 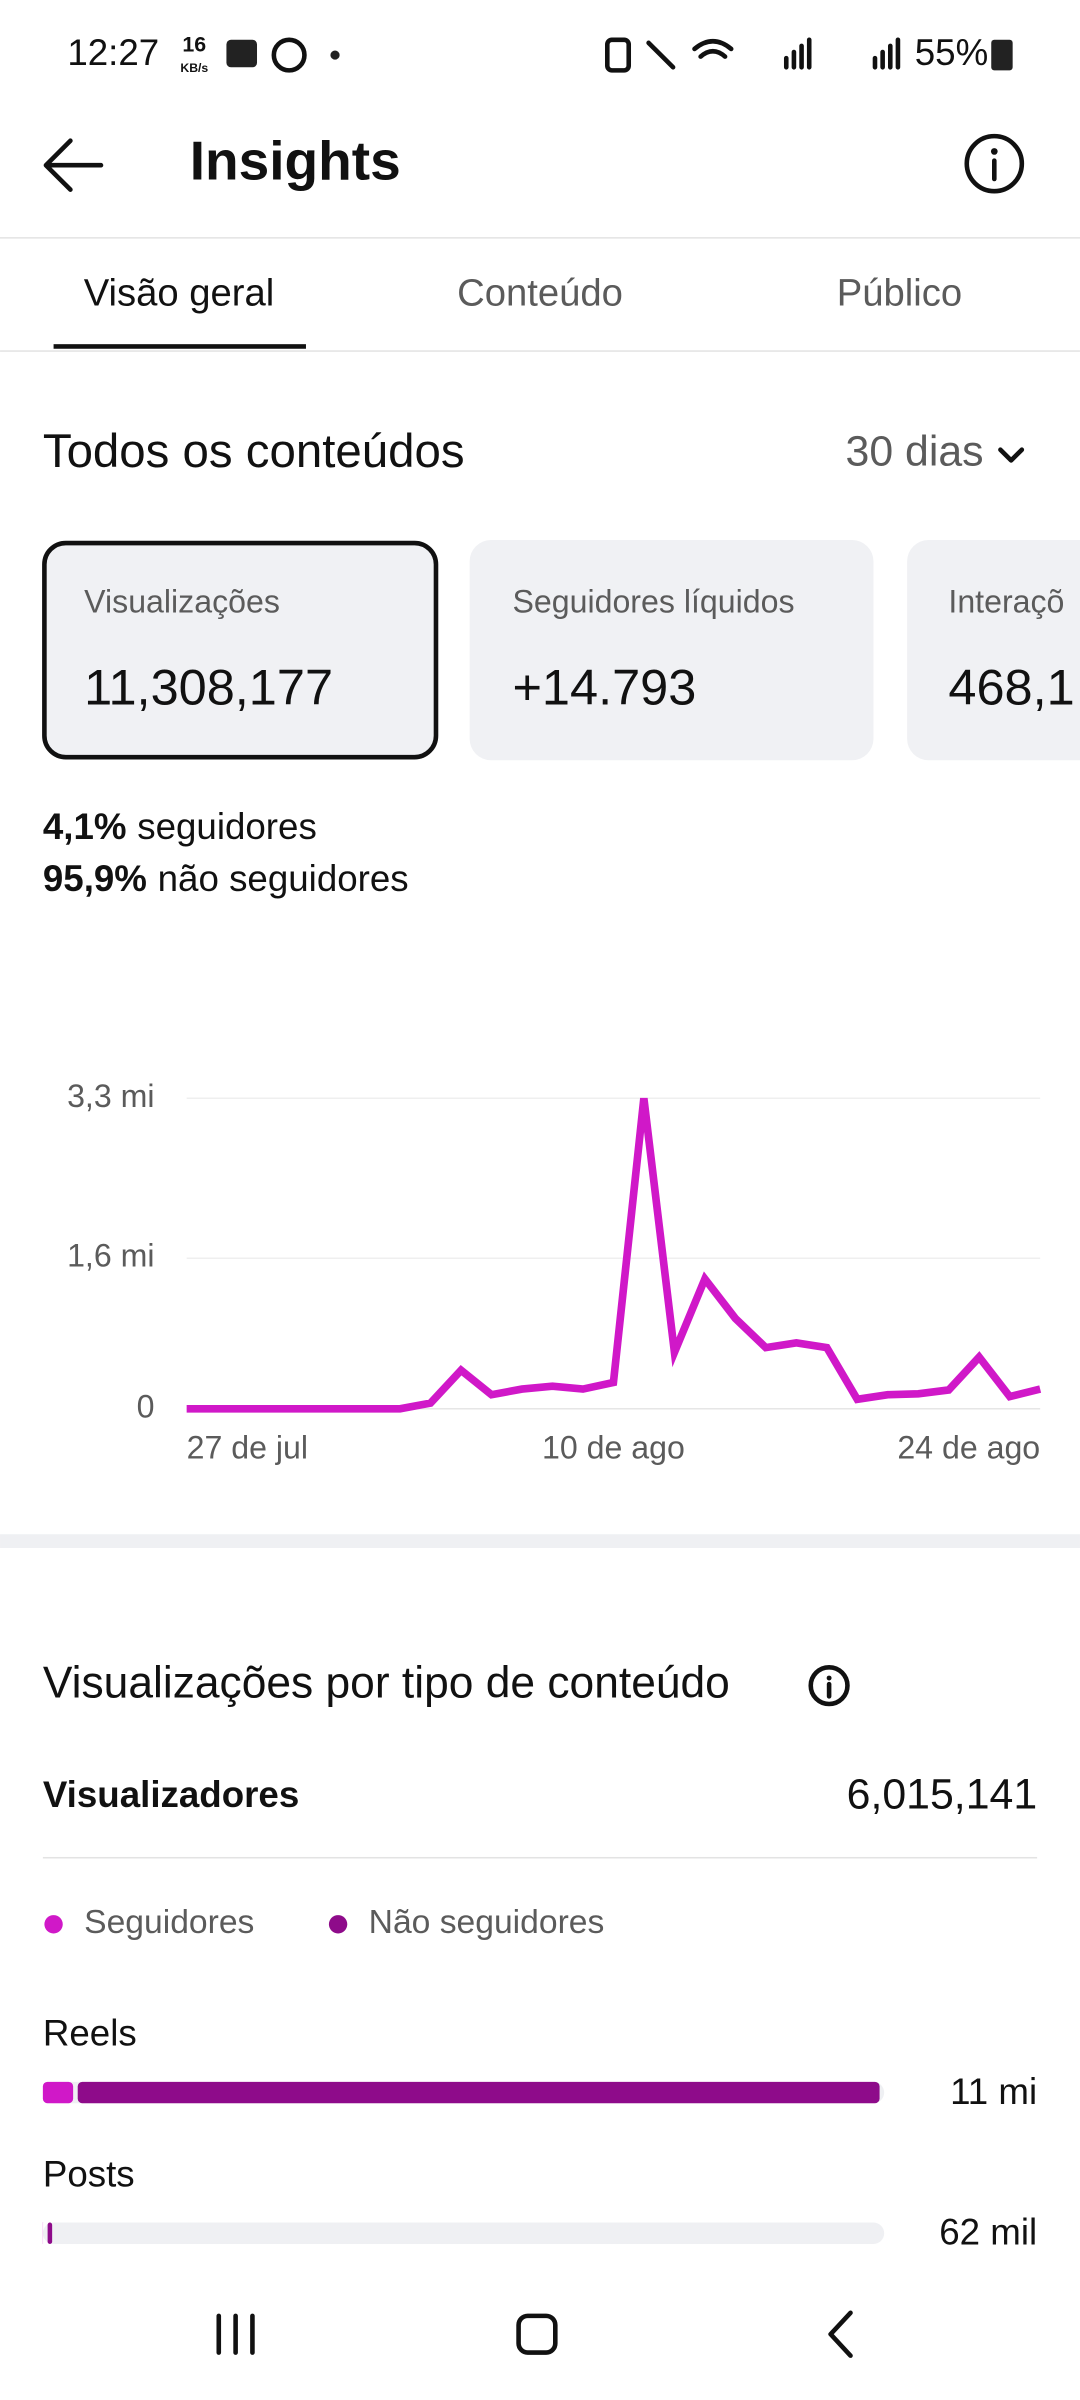 What do you see at coordinates (169, 1922) in the screenshot?
I see `legend-label: Seguidores` at bounding box center [169, 1922].